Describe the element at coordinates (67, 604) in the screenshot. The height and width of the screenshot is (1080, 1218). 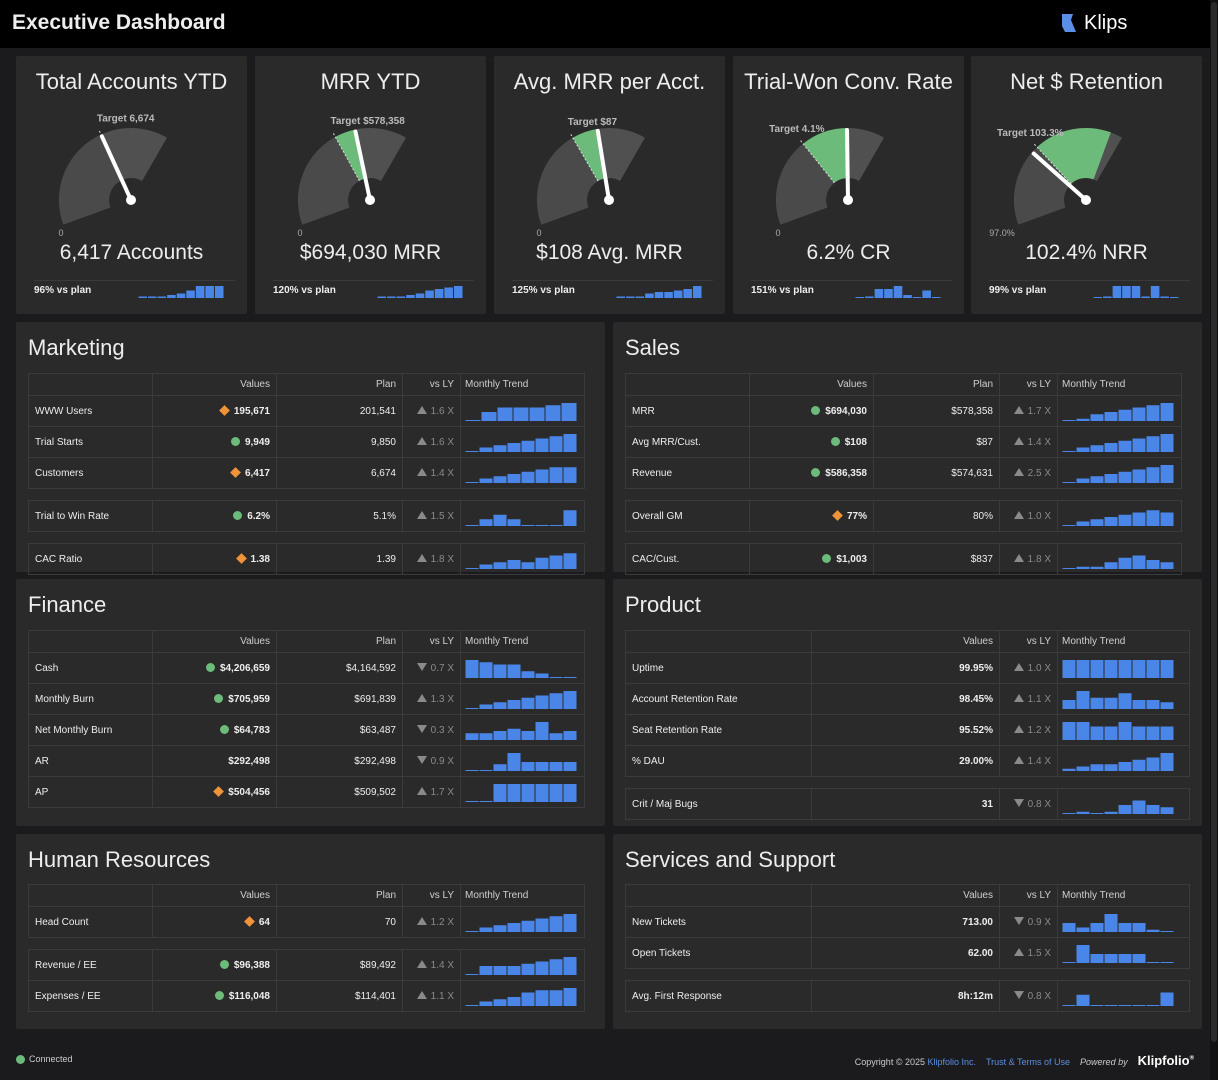
I see `panel-title: Finance` at that location.